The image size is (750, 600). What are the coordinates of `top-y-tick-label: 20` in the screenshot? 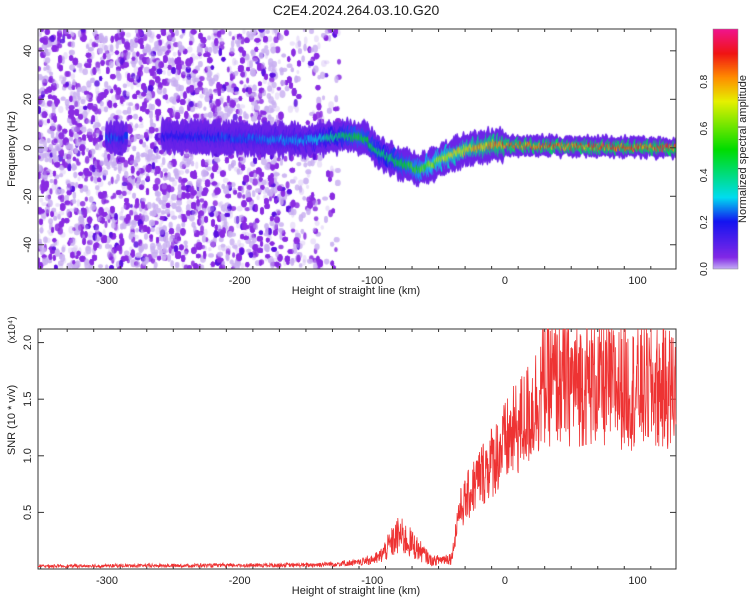 It's located at (28, 99).